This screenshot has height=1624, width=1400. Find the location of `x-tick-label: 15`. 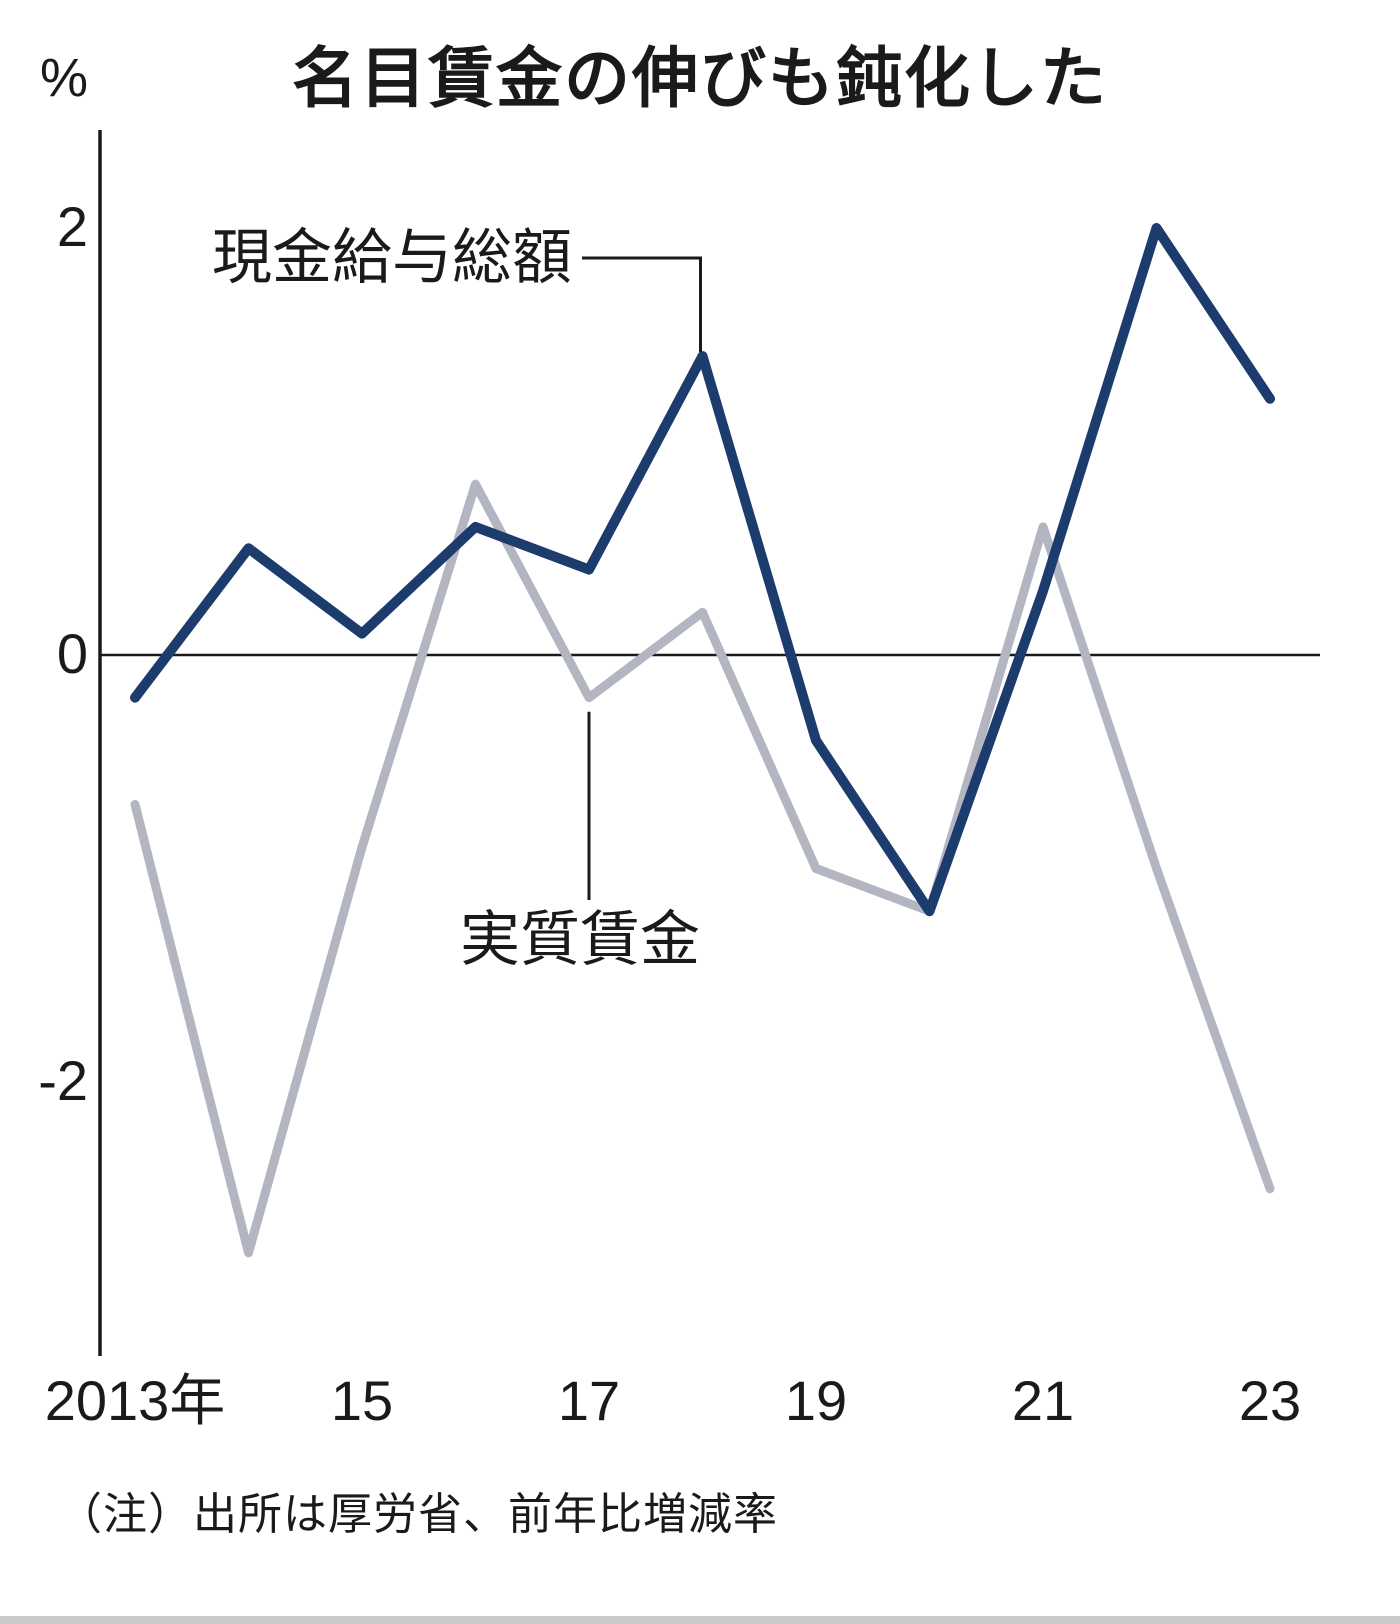

x-tick-label: 15 is located at coordinates (362, 1400).